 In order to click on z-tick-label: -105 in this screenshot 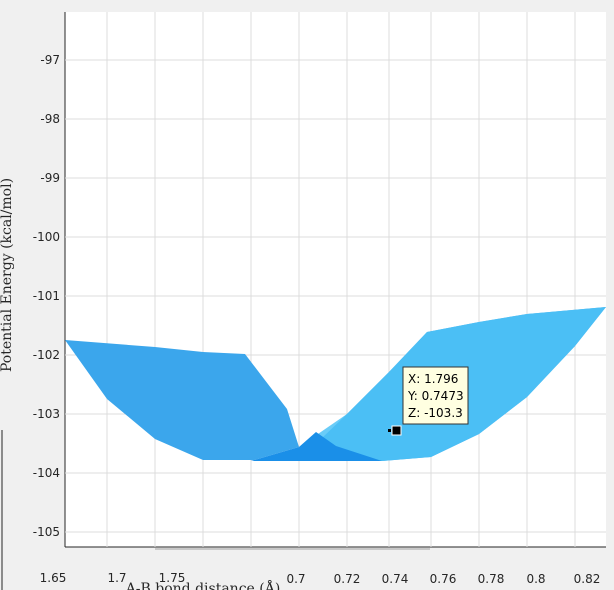, I will do `click(46, 532)`.